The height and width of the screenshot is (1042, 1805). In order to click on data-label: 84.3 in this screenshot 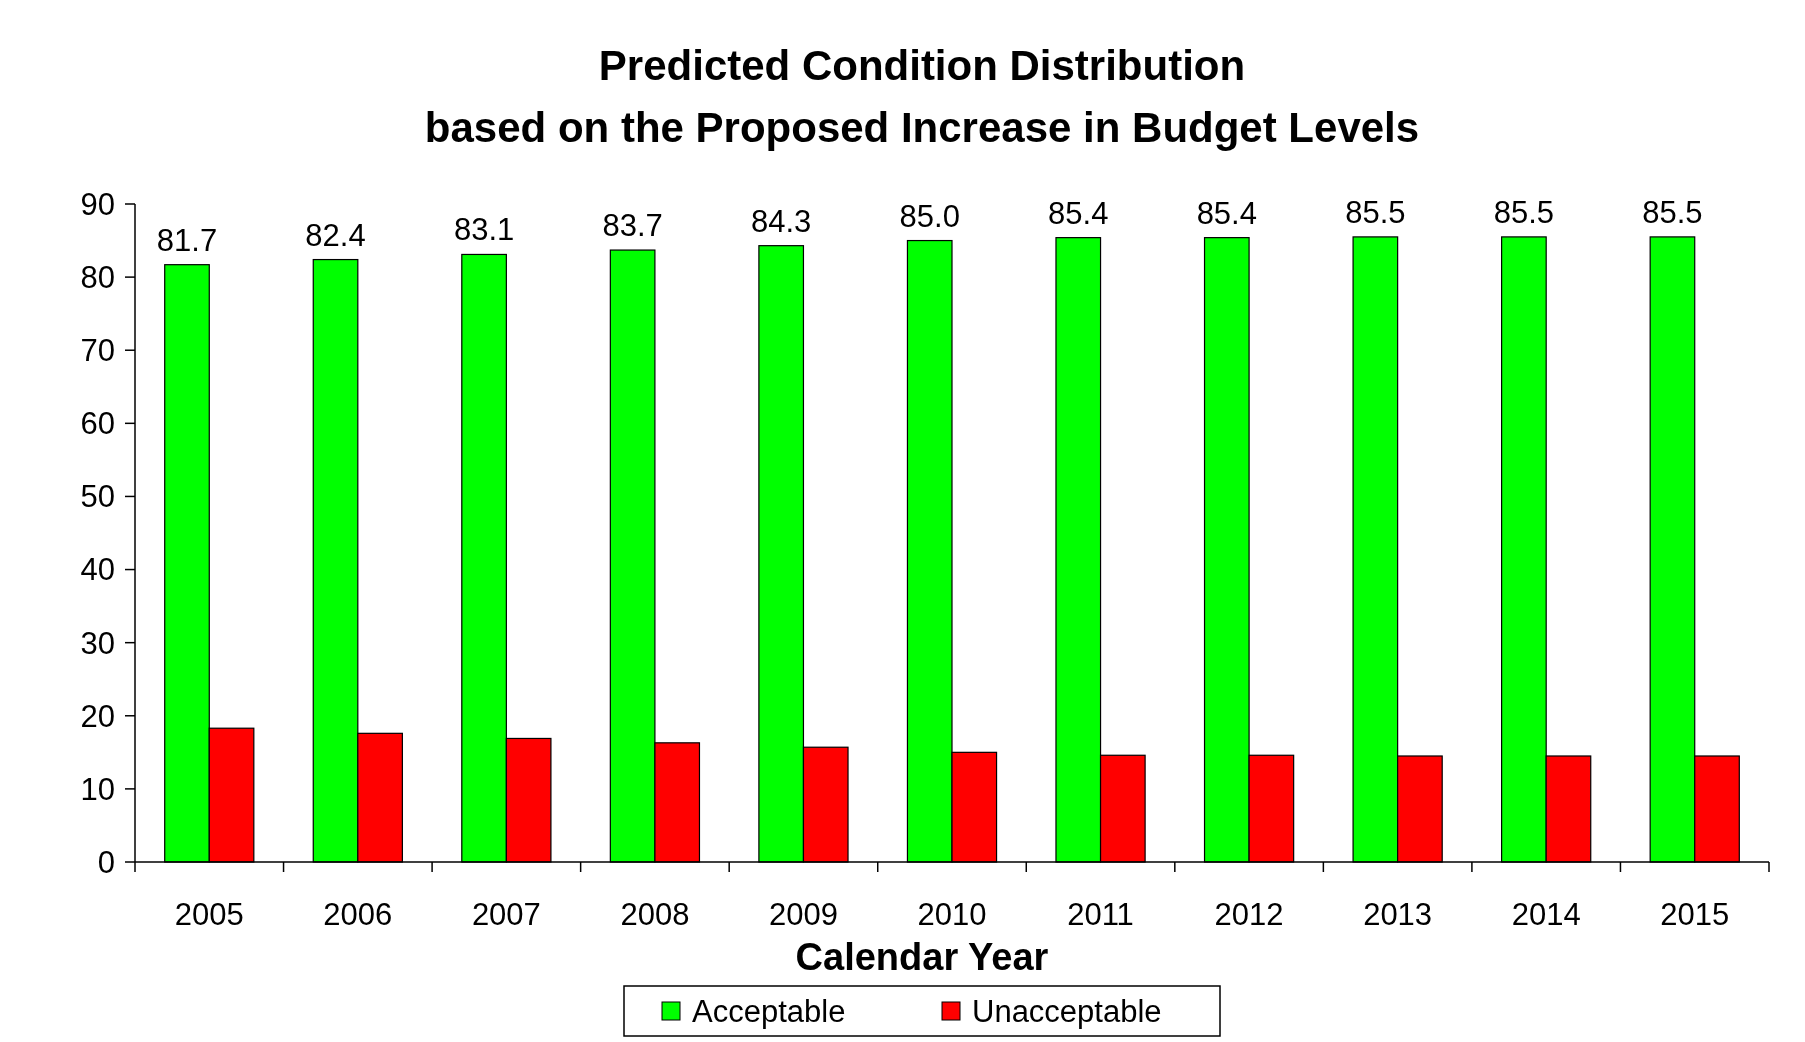, I will do `click(781, 221)`.